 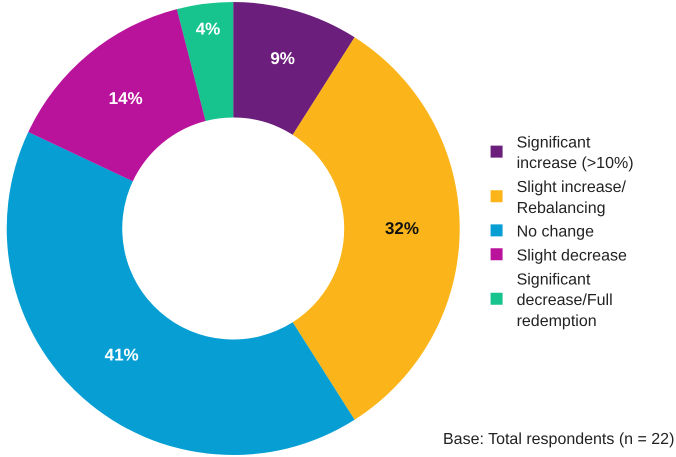 What do you see at coordinates (571, 198) in the screenshot?
I see `legend-label: Slight increase/Rebalancing` at bounding box center [571, 198].